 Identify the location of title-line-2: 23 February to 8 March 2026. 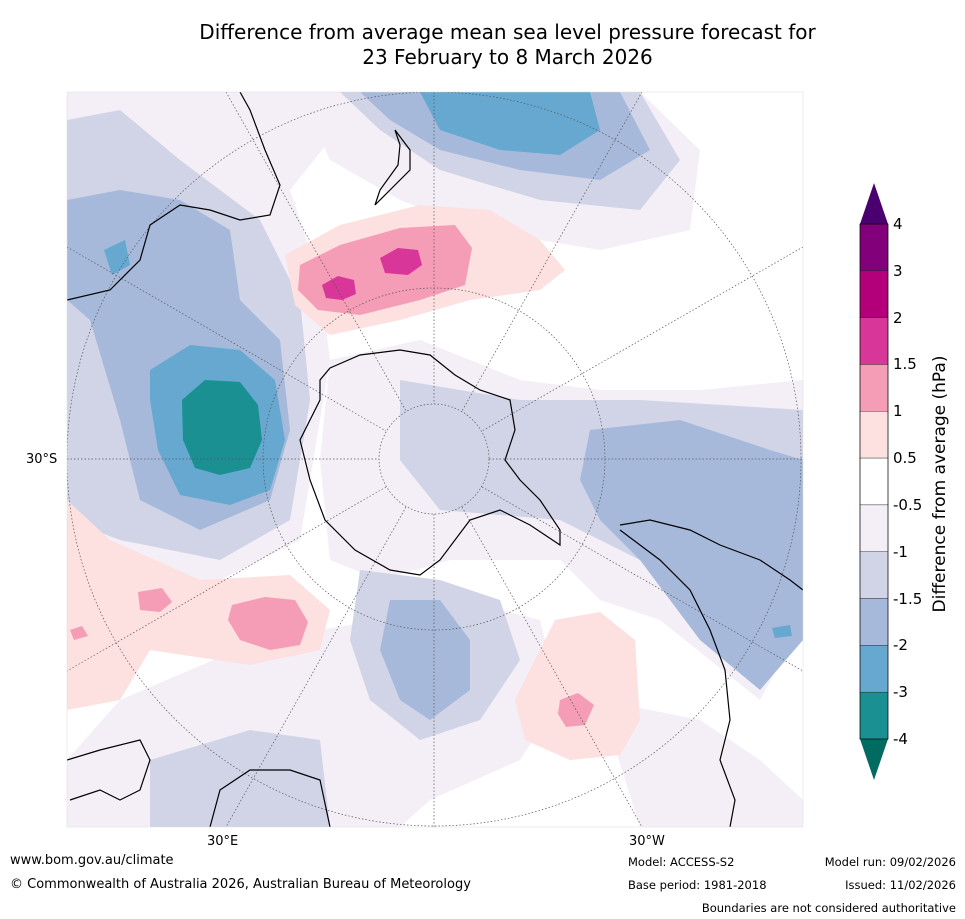
(507, 57).